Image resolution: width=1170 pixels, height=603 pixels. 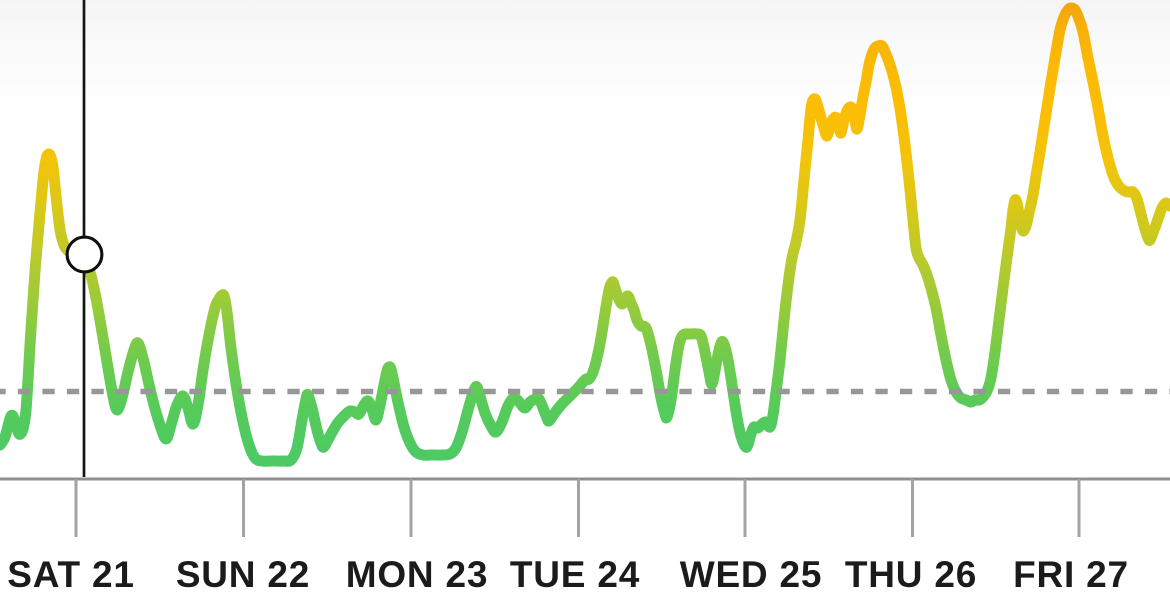 What do you see at coordinates (417, 574) in the screenshot?
I see `svg-text: MON 23` at bounding box center [417, 574].